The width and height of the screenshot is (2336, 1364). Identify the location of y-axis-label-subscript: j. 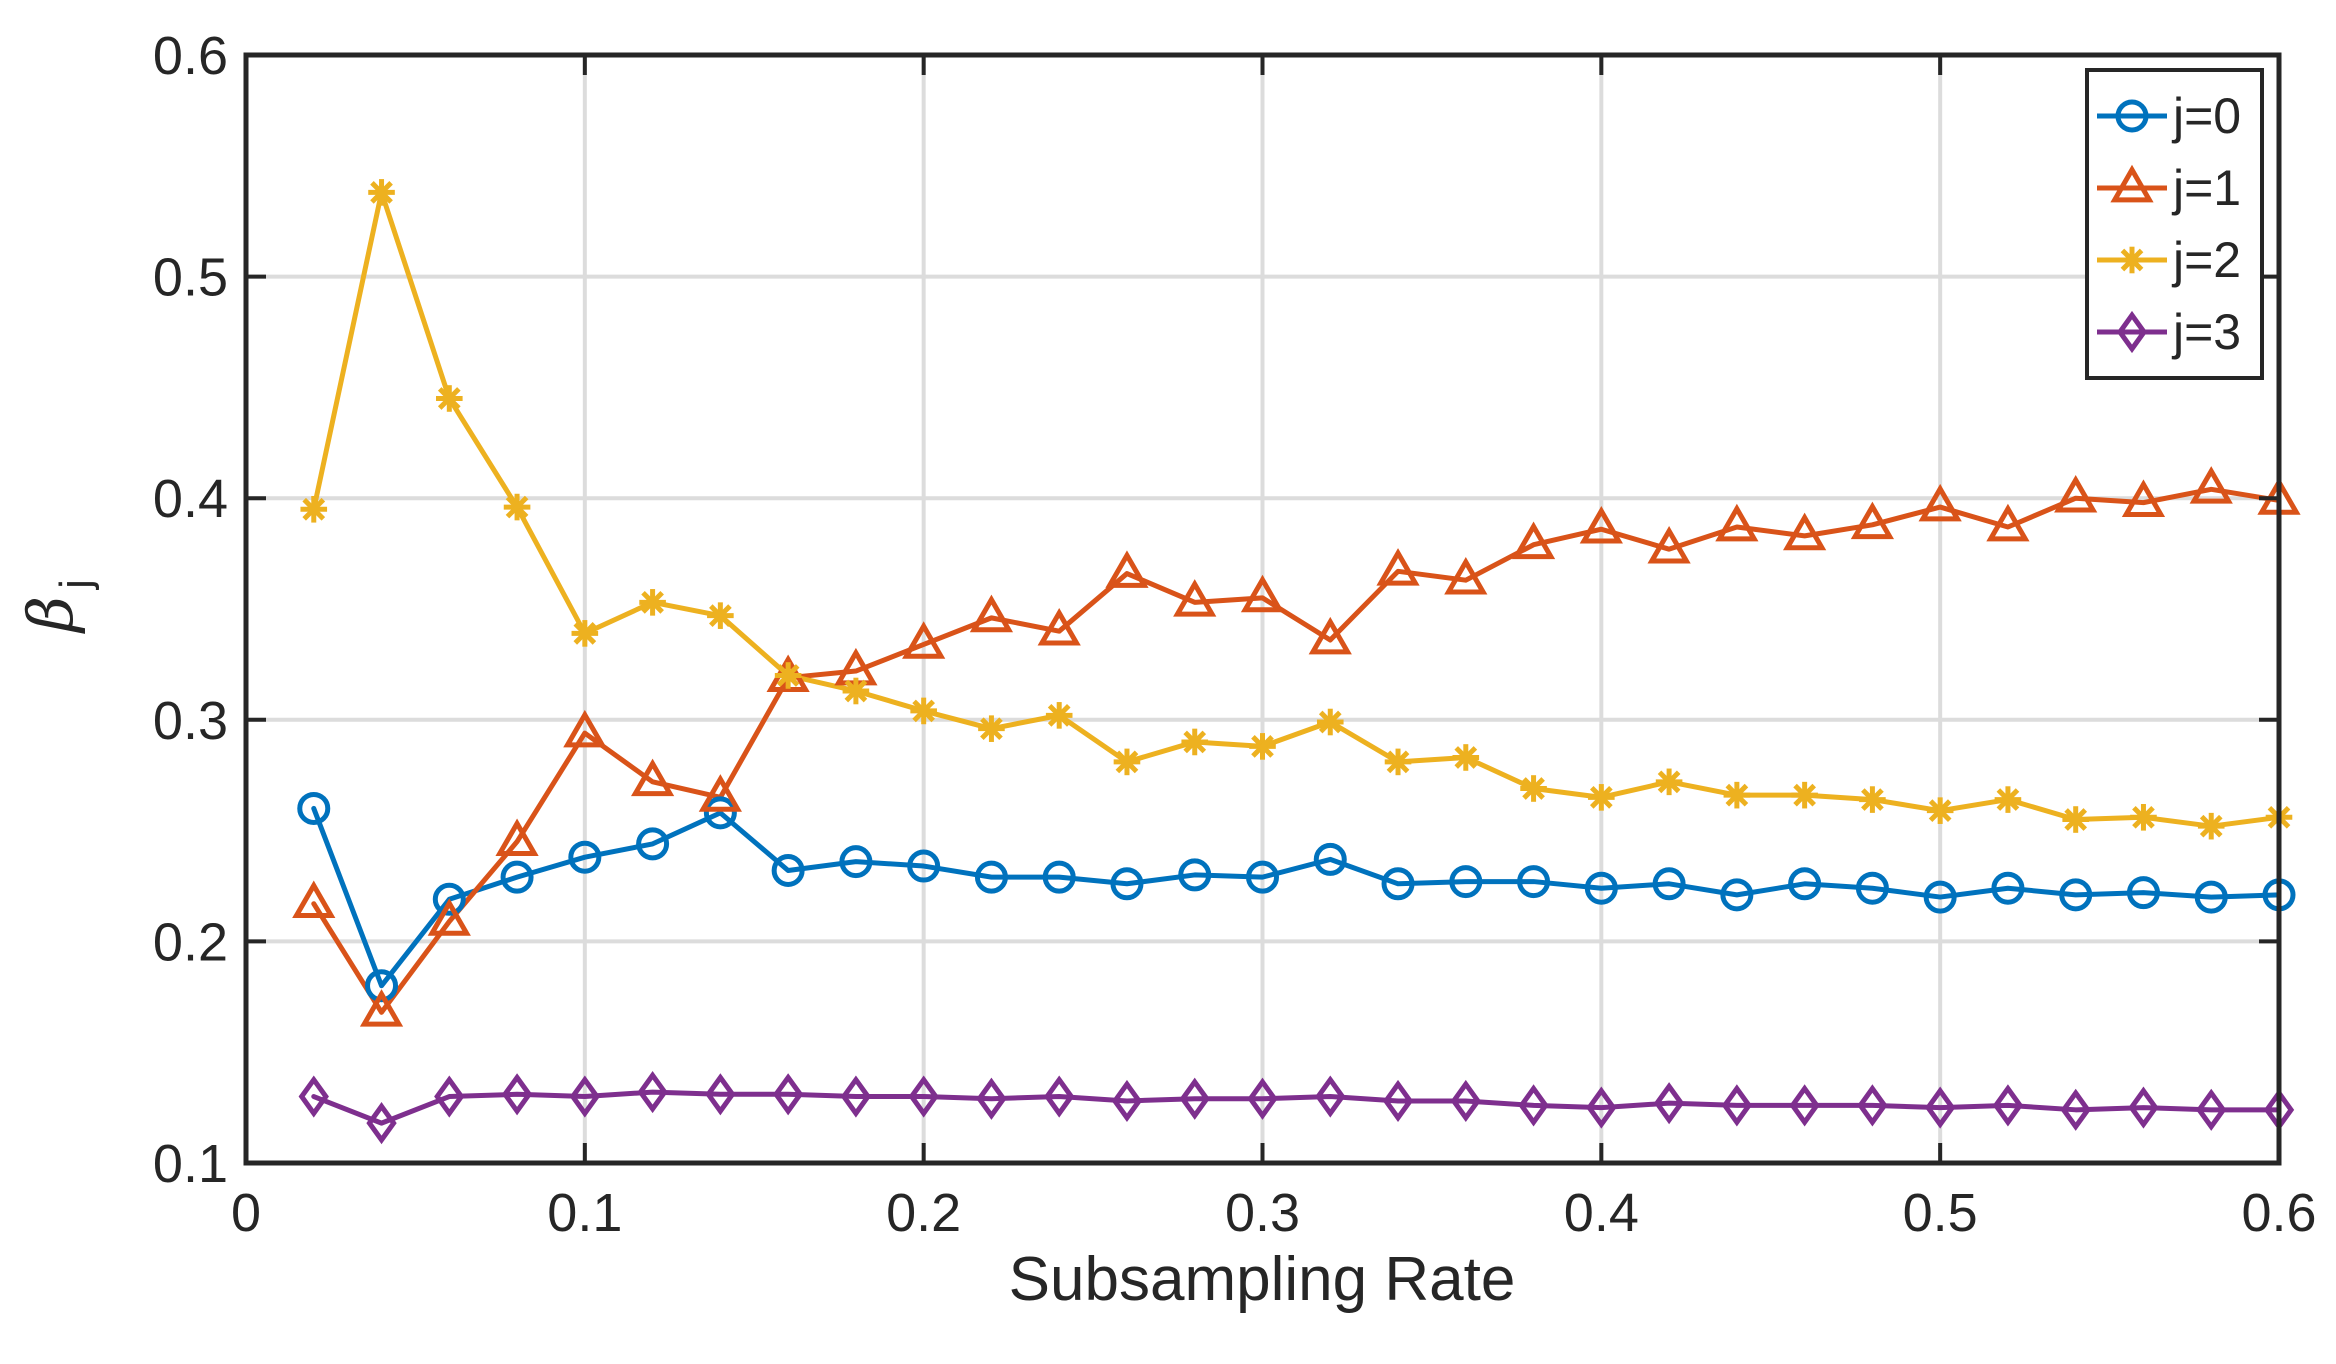
(75, 585).